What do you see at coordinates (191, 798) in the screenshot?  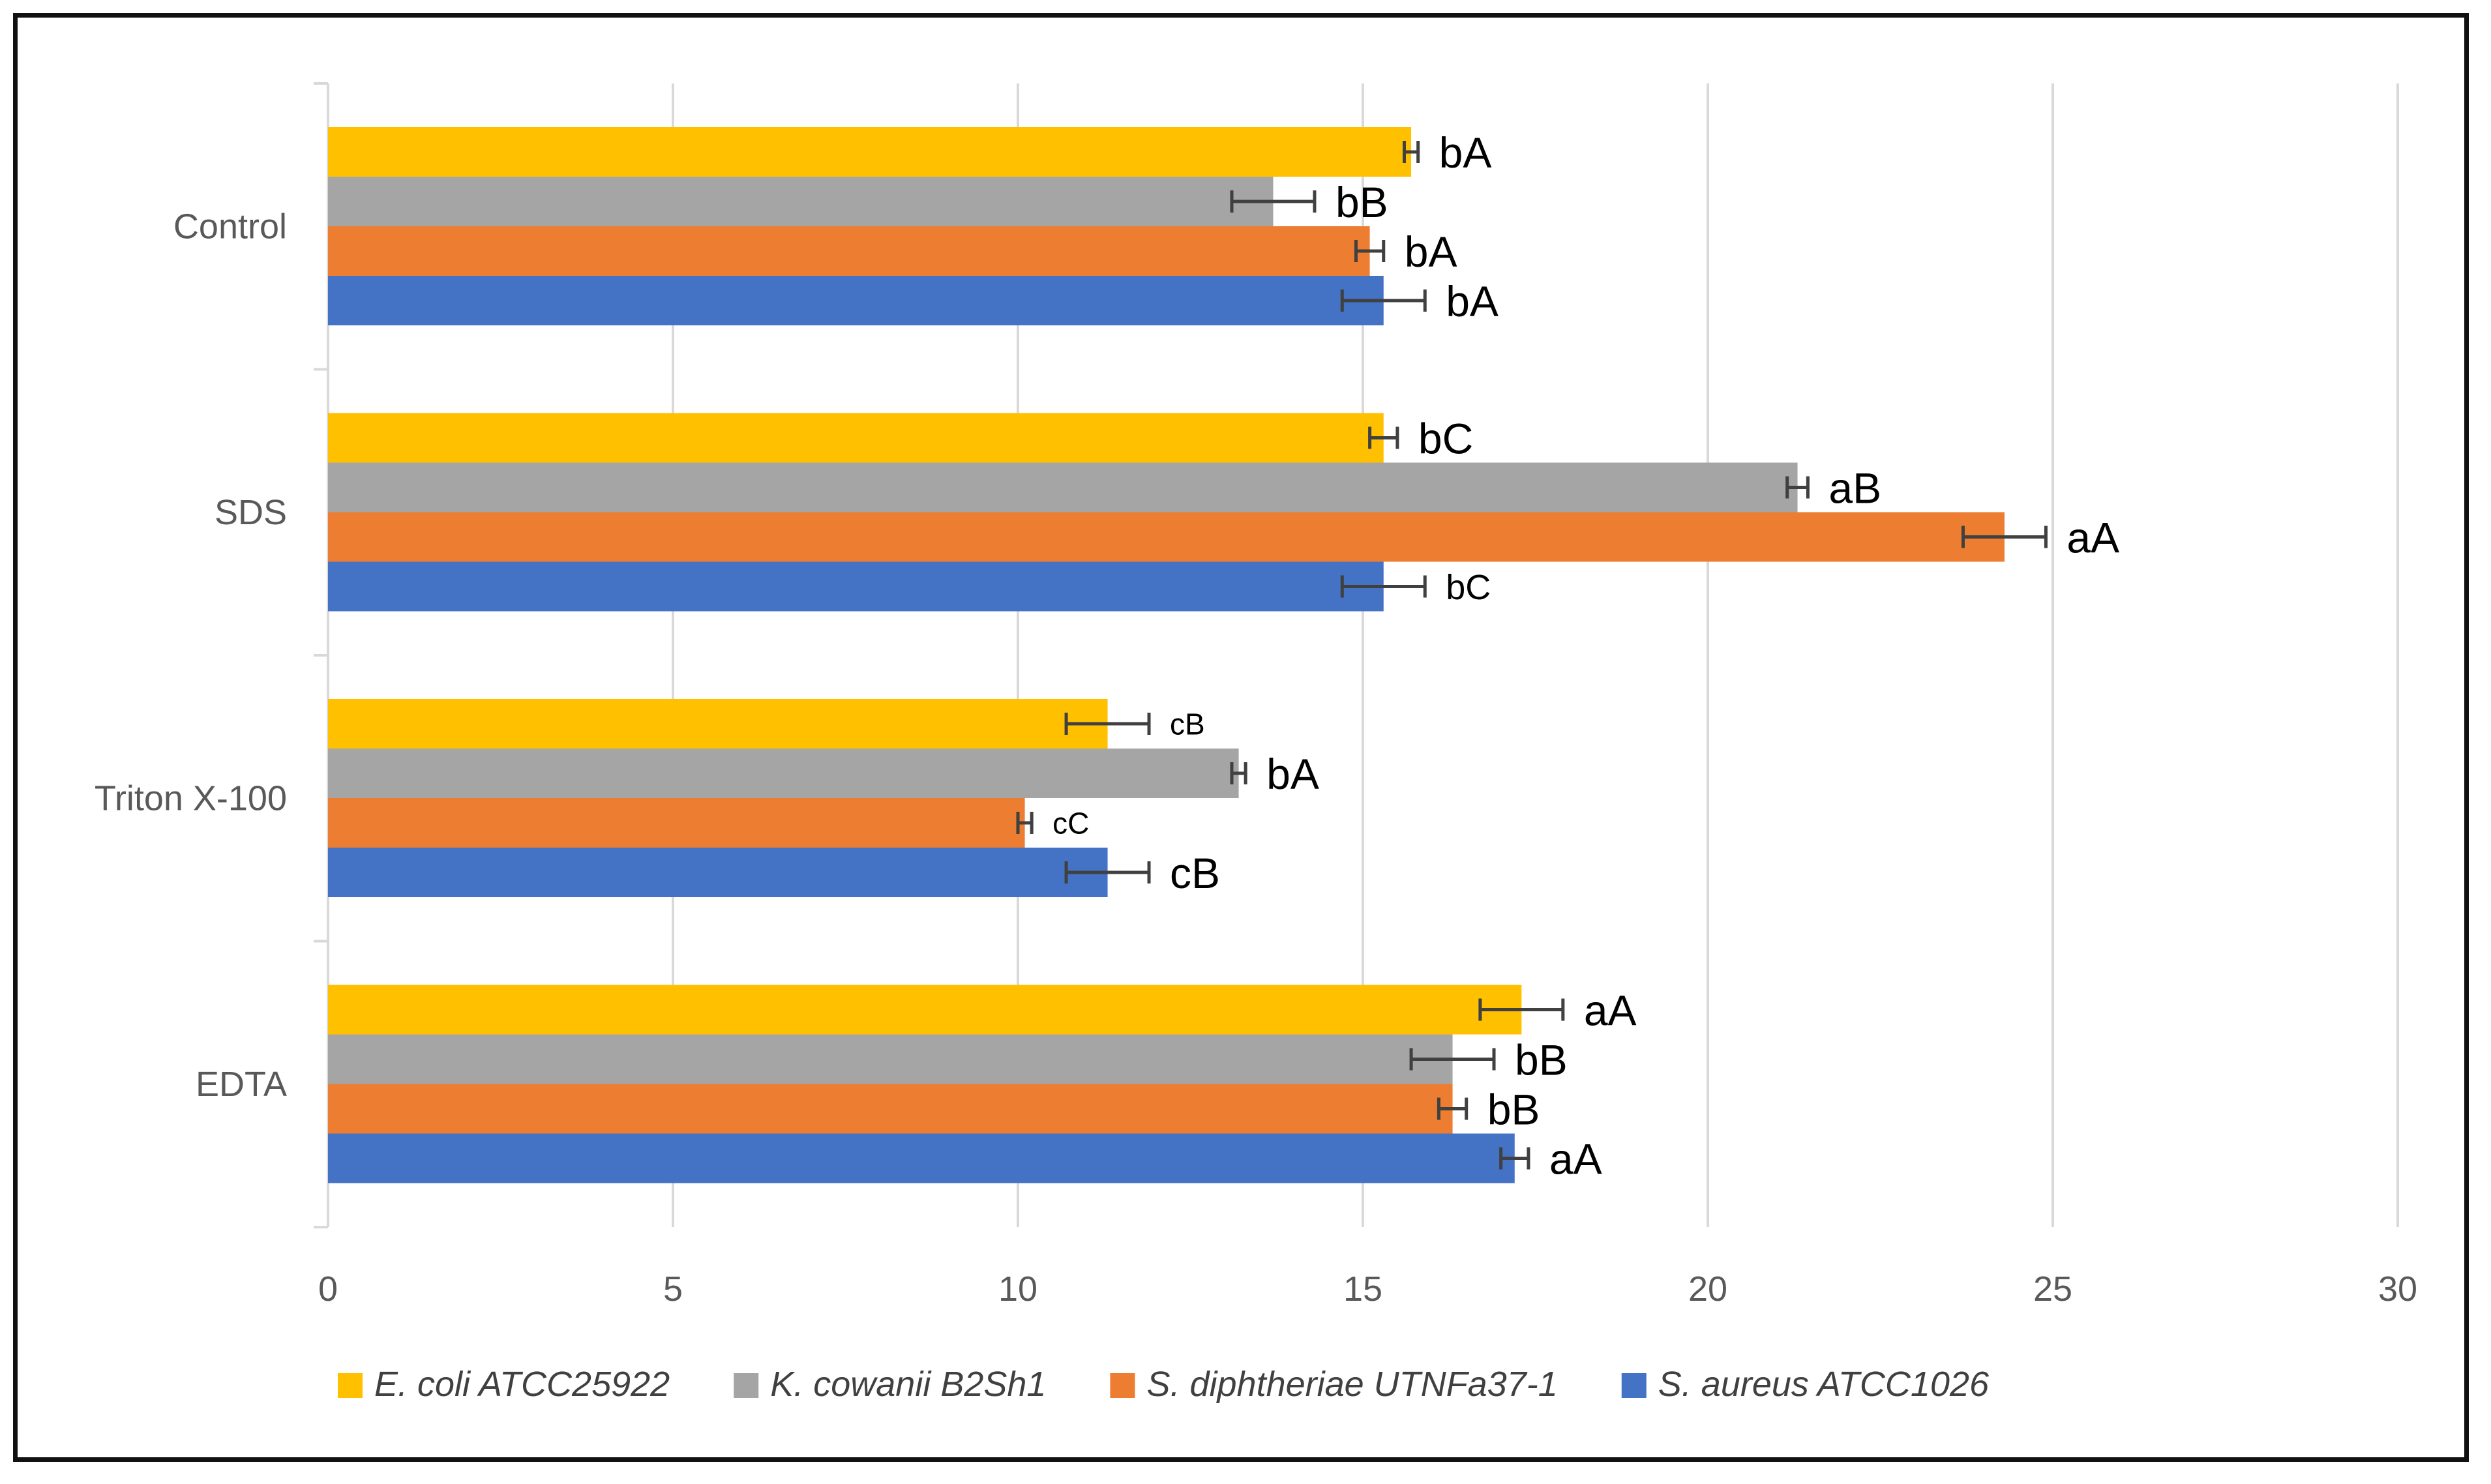 I see `category-label: Triton X-100` at bounding box center [191, 798].